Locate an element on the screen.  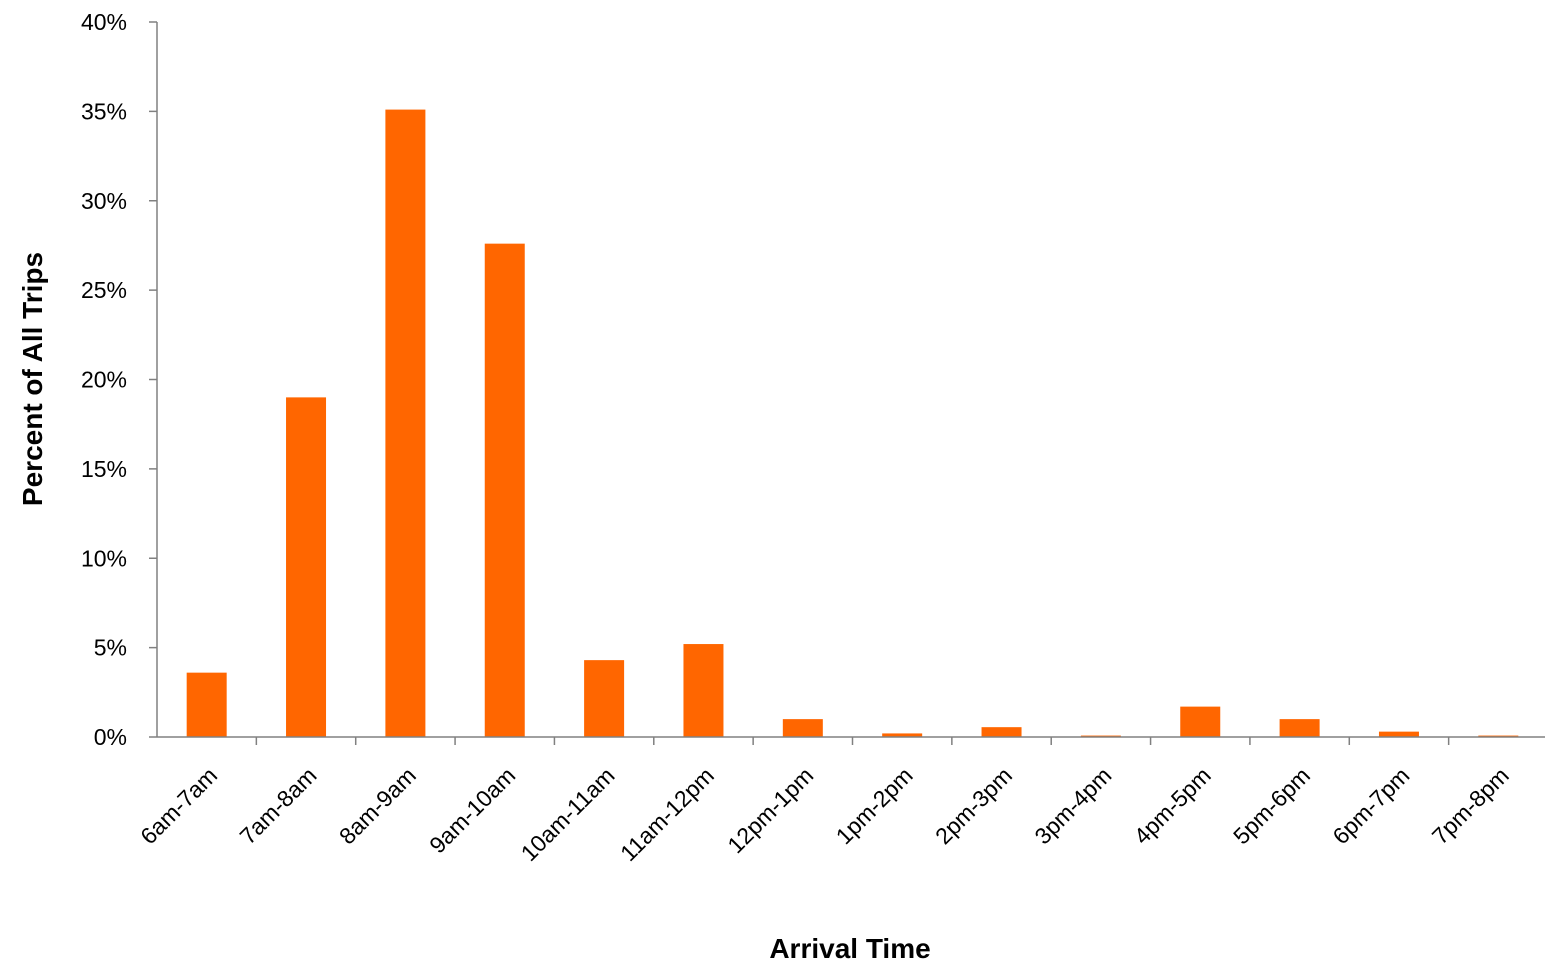
x-tick-label: 7pm-8pm is located at coordinates (1470, 805).